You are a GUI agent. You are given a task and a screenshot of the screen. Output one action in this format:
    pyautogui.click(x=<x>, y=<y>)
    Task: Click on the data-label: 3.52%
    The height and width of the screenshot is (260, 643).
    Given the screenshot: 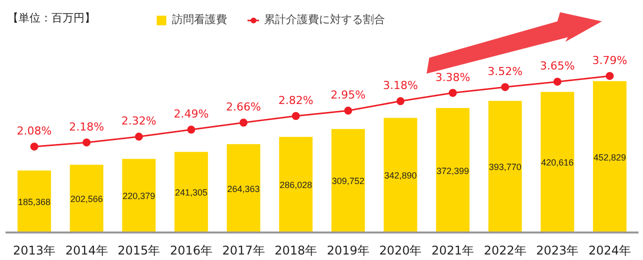 What is the action you would take?
    pyautogui.click(x=505, y=71)
    